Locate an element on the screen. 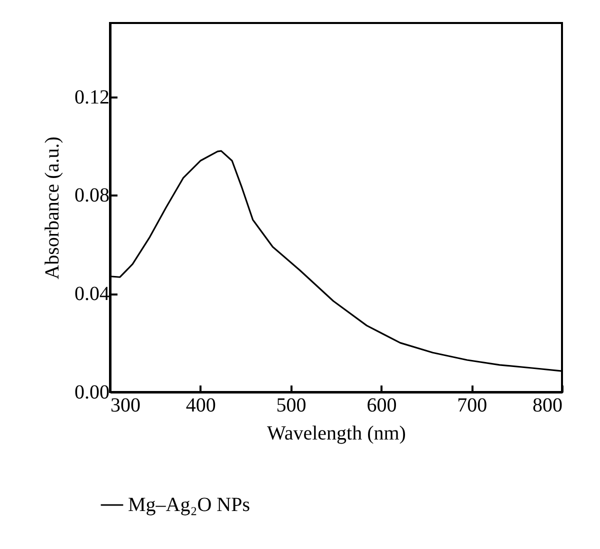 The image size is (600, 549). y-tick-label: 0.00 is located at coordinates (92, 393).